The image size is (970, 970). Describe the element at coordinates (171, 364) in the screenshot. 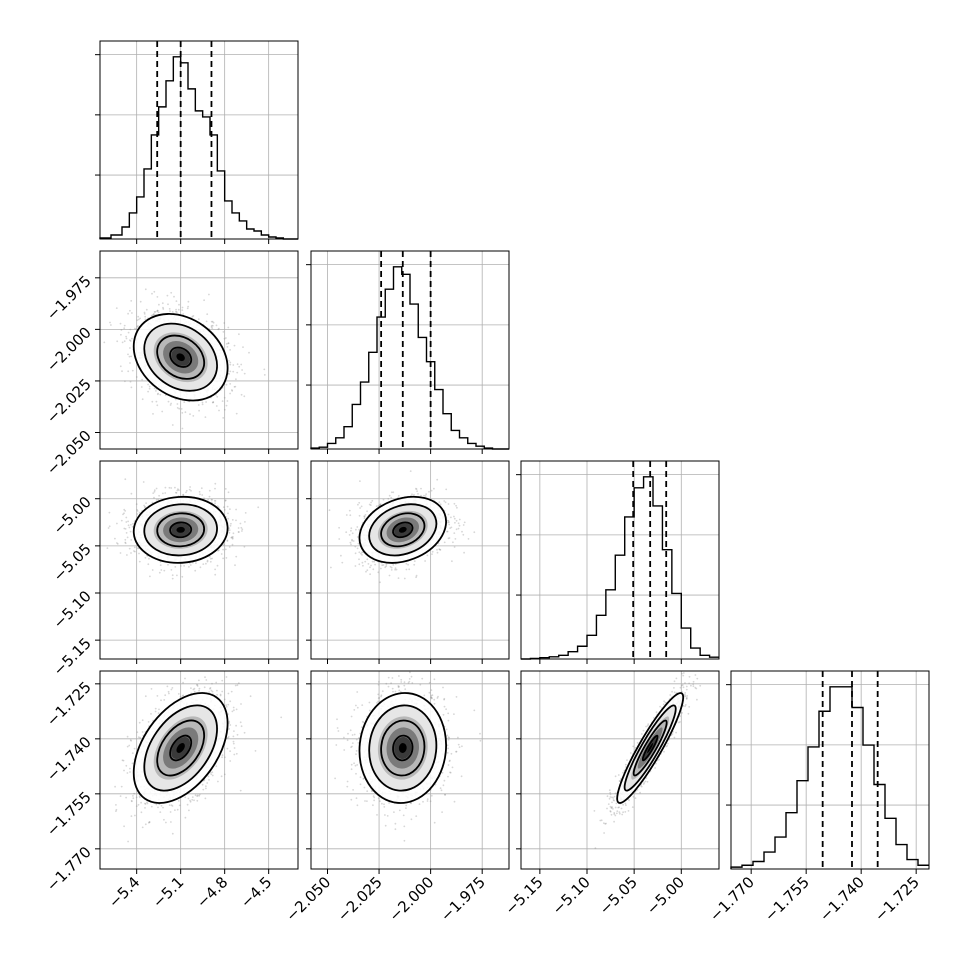

I see `scatter-panel-0-1: −2.050−2.025−2.000−1.975` at that location.